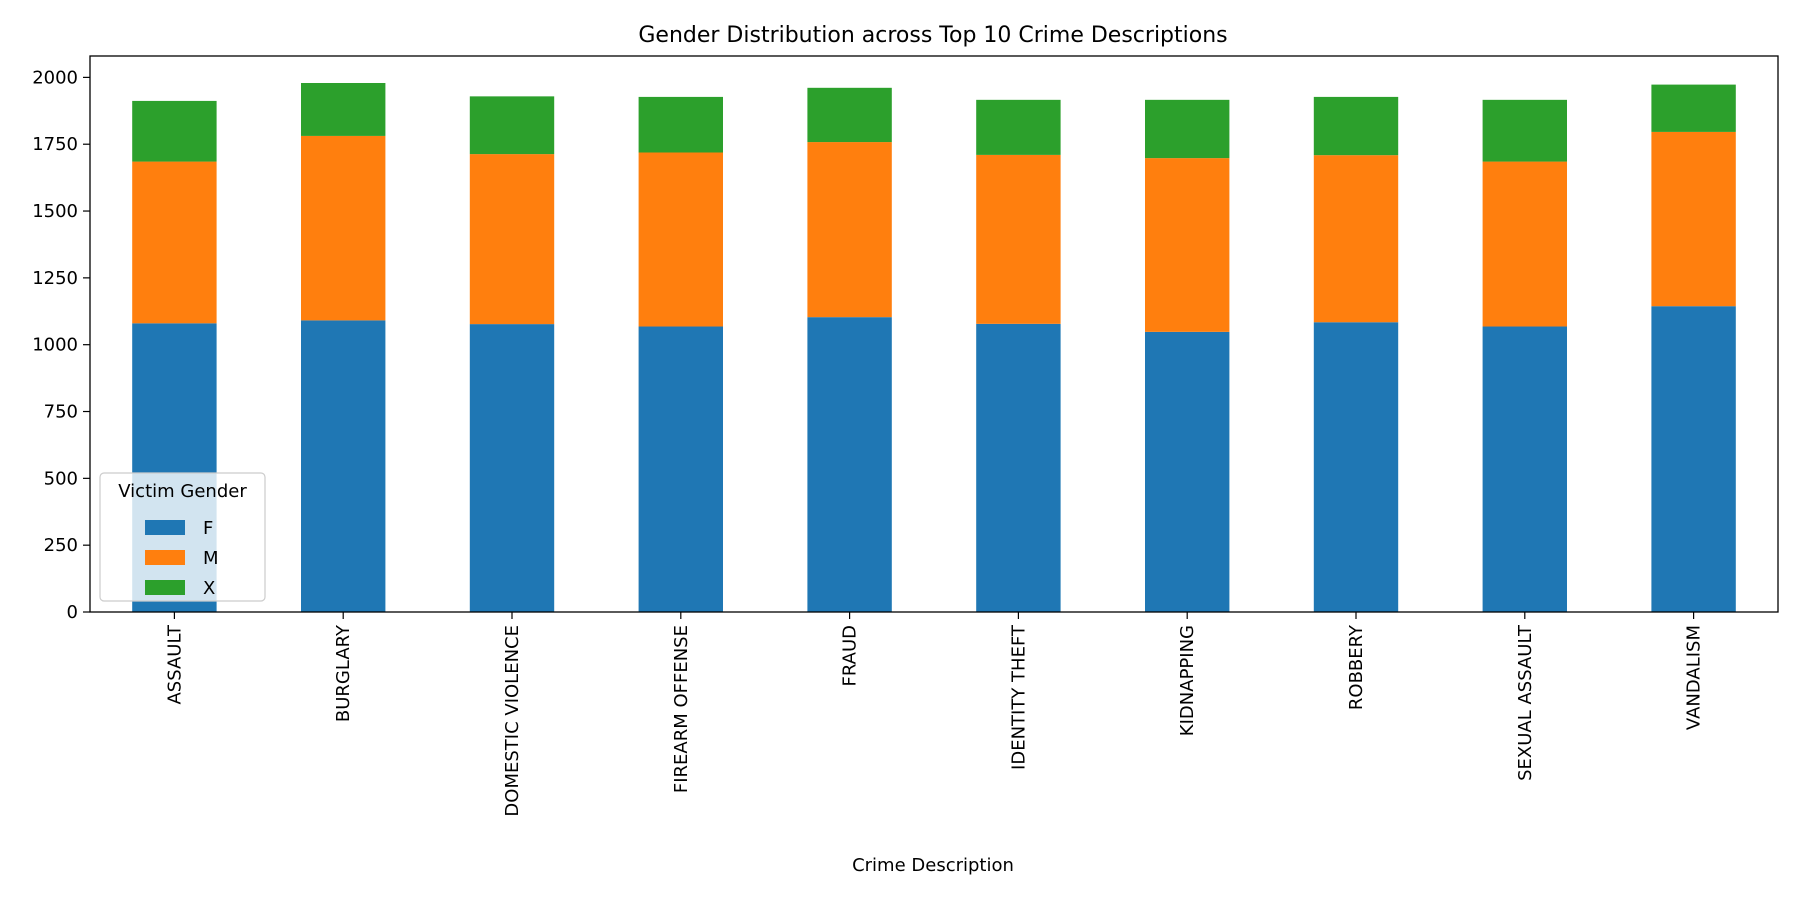 The image size is (1800, 900). What do you see at coordinates (850, 655) in the screenshot?
I see `x-tick-label: FRAUD` at bounding box center [850, 655].